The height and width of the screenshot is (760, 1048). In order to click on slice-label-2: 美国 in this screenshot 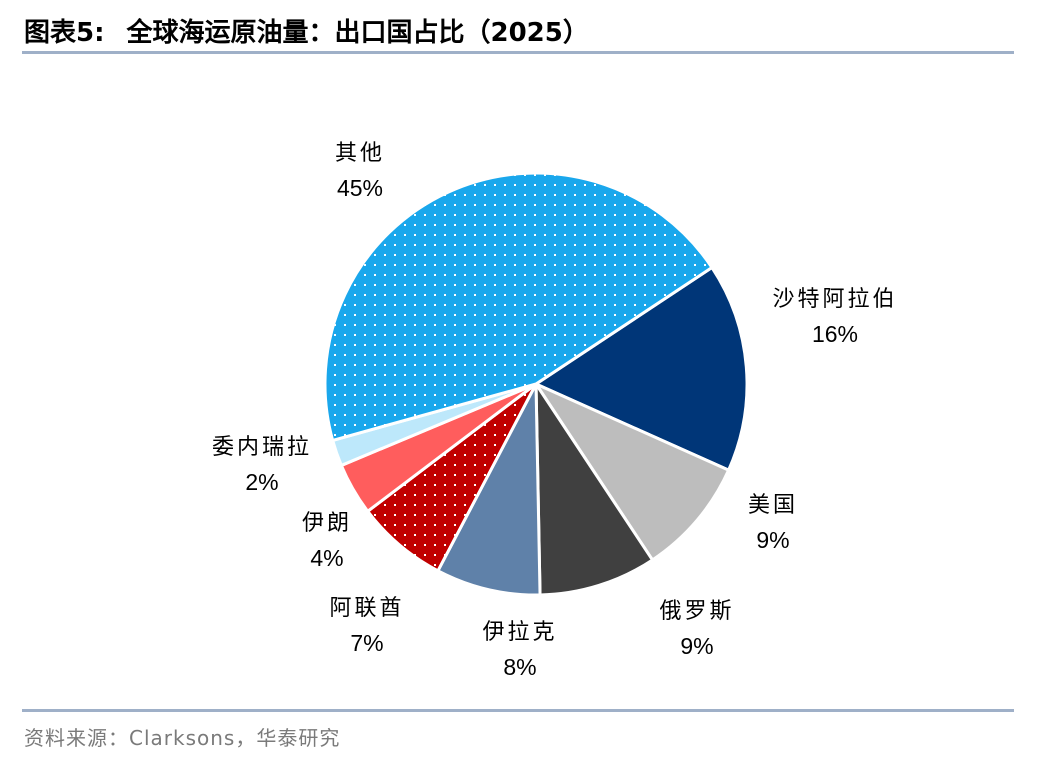, I will do `click(773, 505)`.